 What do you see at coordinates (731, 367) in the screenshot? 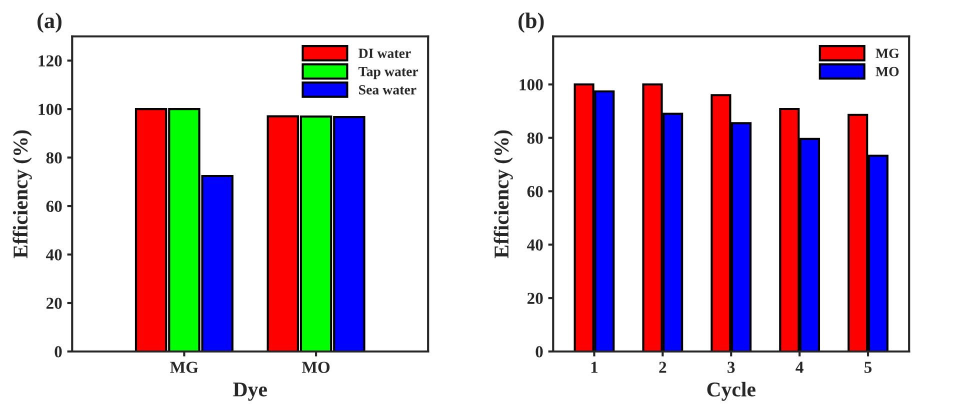
I see `x-tick-label: 3` at bounding box center [731, 367].